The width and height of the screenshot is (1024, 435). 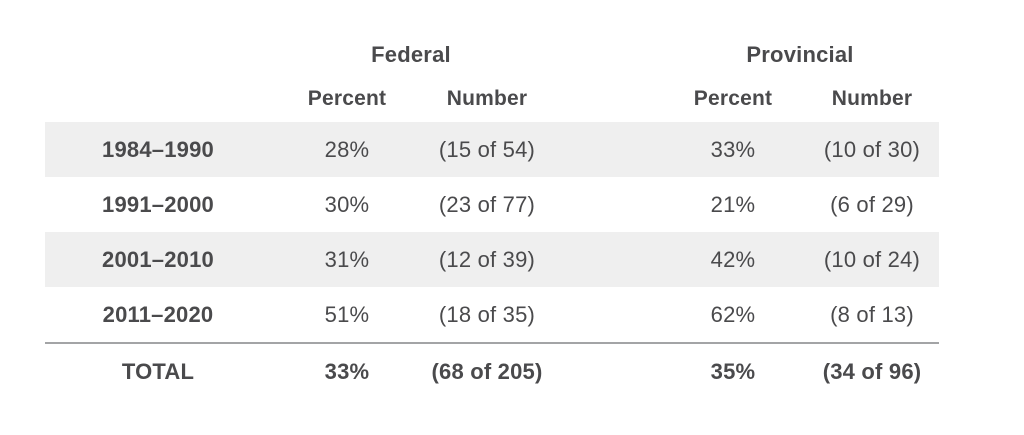 I want to click on period-cell: 1991–2000, so click(x=158, y=204).